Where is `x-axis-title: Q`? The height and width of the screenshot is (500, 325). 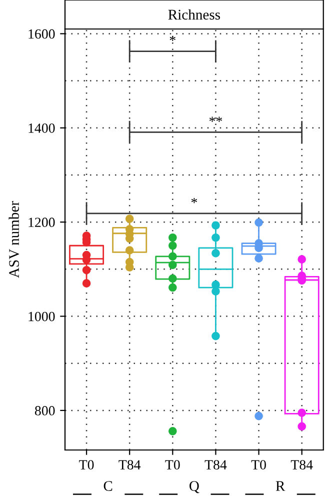
x-axis-title: Q is located at coordinates (195, 487).